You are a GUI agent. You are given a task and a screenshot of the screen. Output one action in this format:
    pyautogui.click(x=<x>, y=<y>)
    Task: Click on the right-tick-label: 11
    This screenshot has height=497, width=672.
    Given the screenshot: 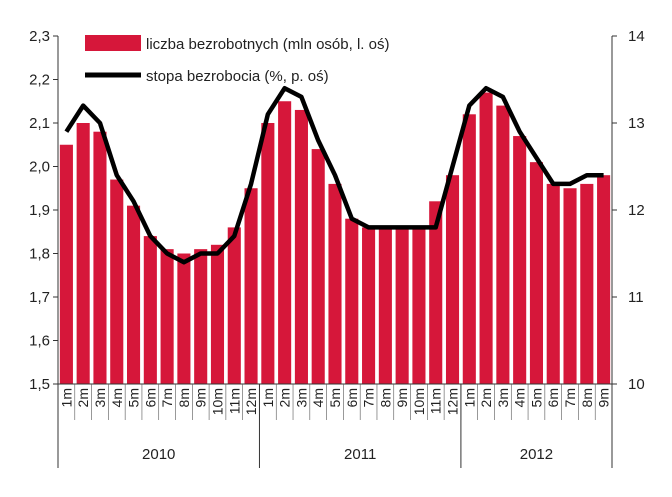 What is the action you would take?
    pyautogui.click(x=636, y=297)
    